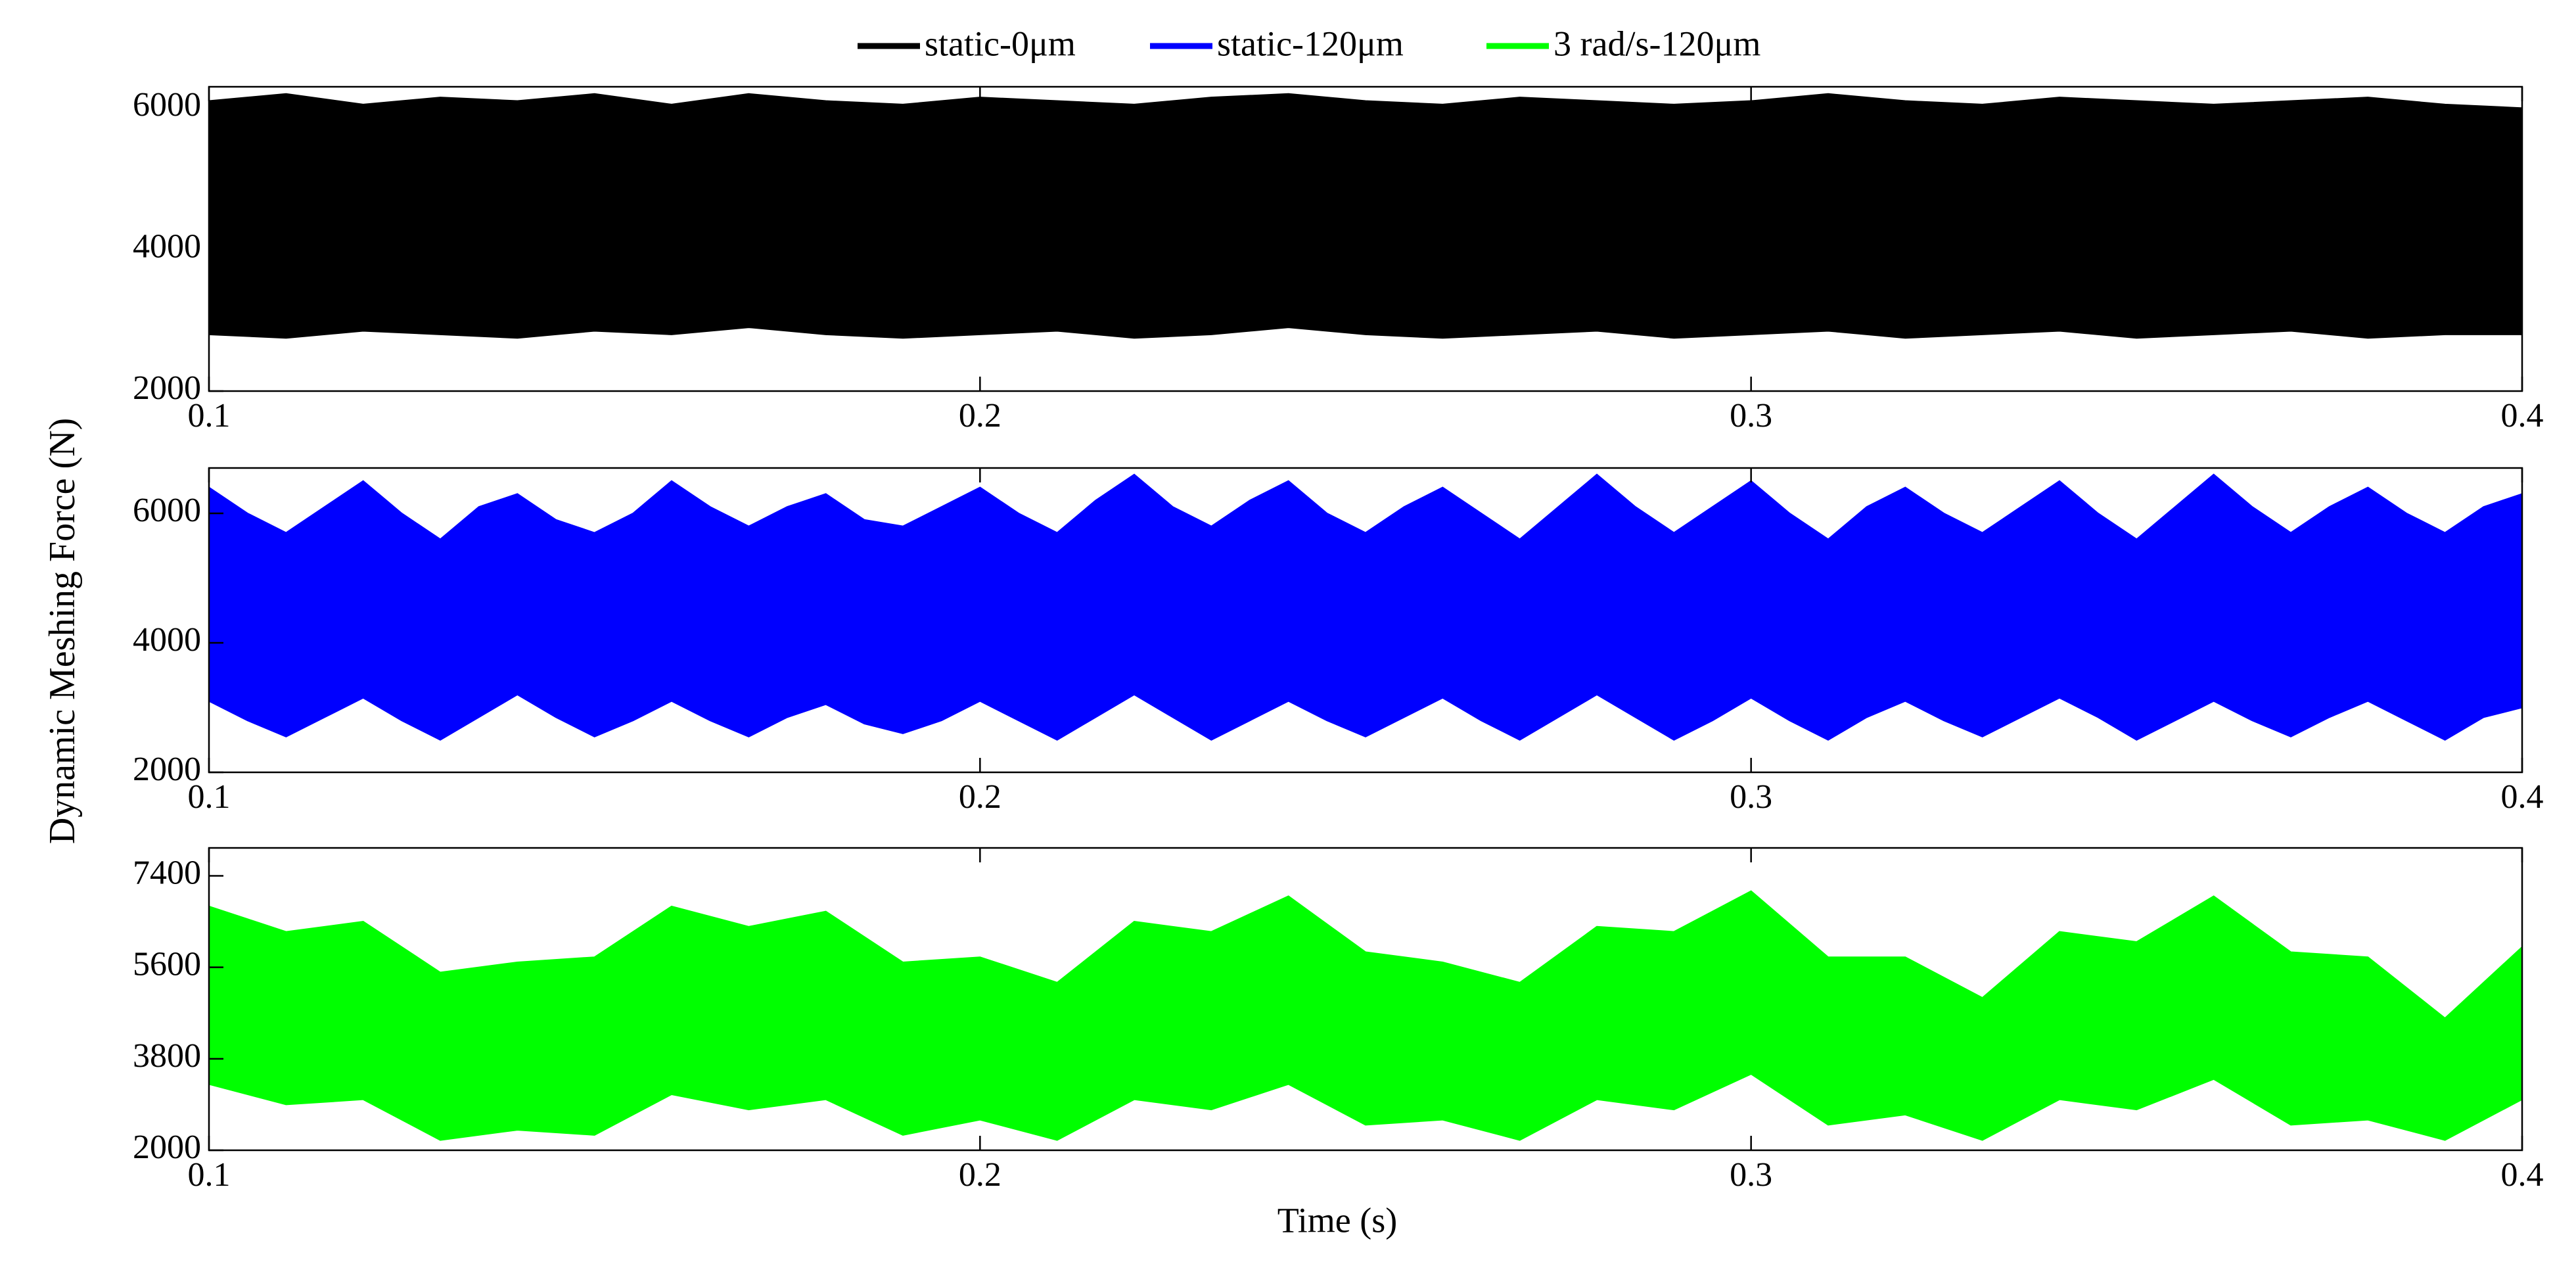 The width and height of the screenshot is (2576, 1262). What do you see at coordinates (167, 1056) in the screenshot?
I see `y-tick-label: 3800` at bounding box center [167, 1056].